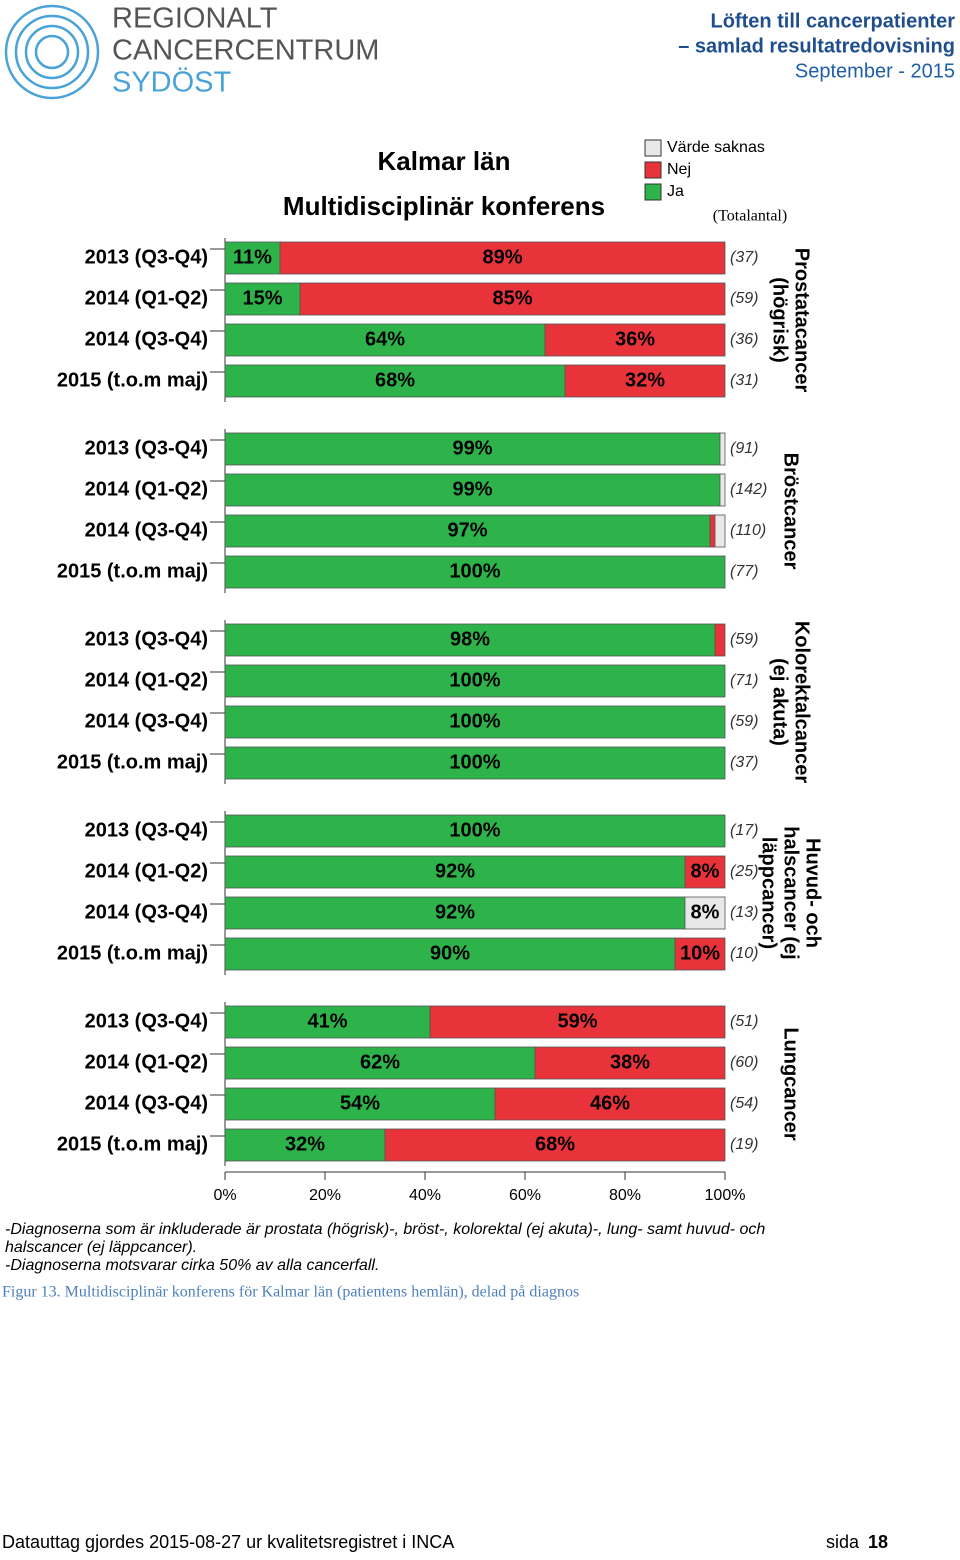 This screenshot has width=960, height=1560. What do you see at coordinates (769, 893) in the screenshot?
I see `group-label: läppcancer)` at bounding box center [769, 893].